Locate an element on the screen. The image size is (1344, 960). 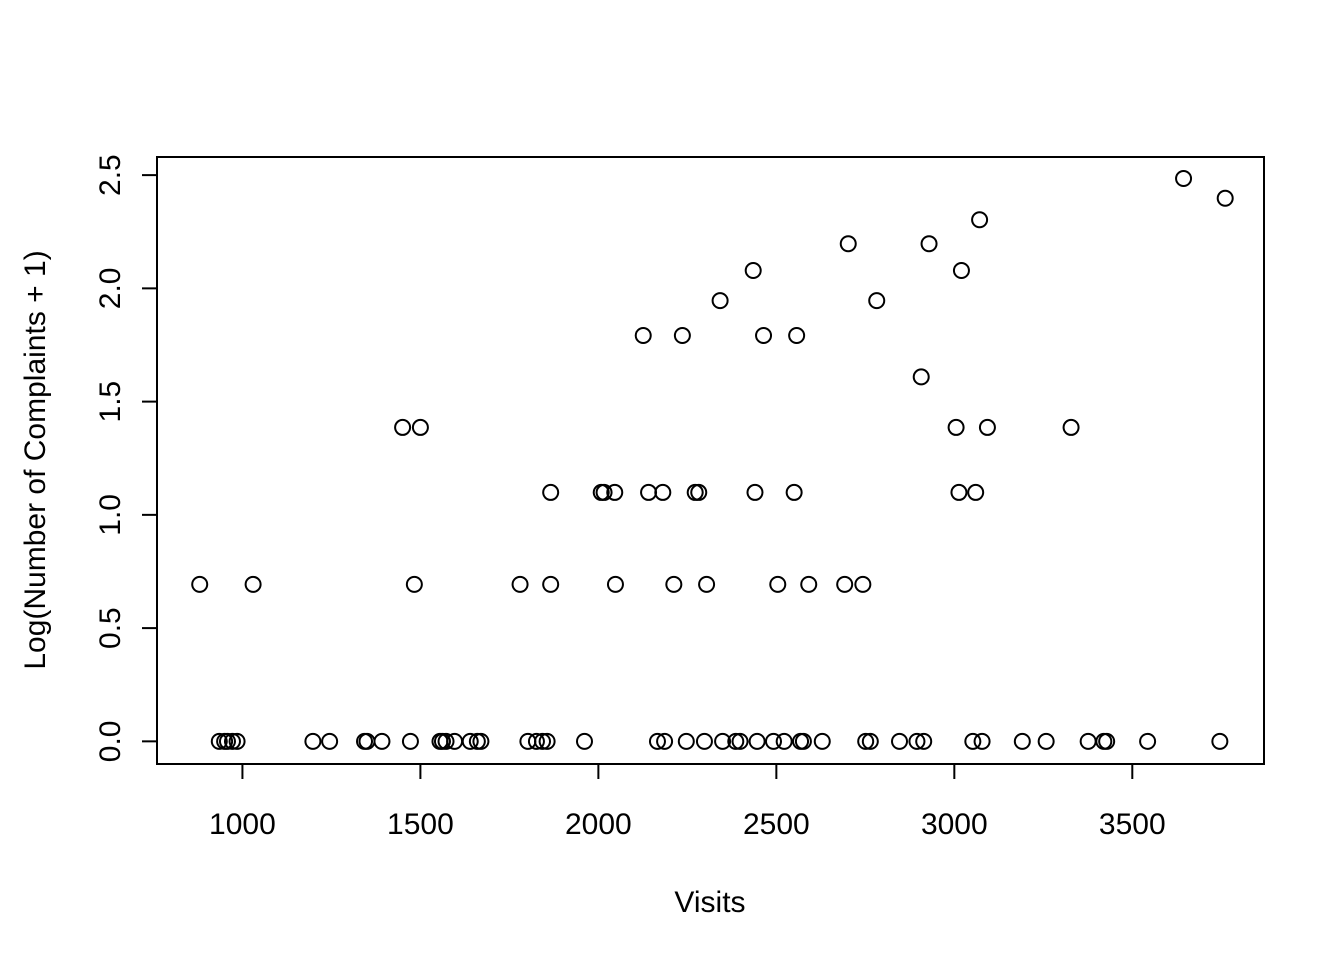
y-tick-label: 1.0 is located at coordinates (110, 515).